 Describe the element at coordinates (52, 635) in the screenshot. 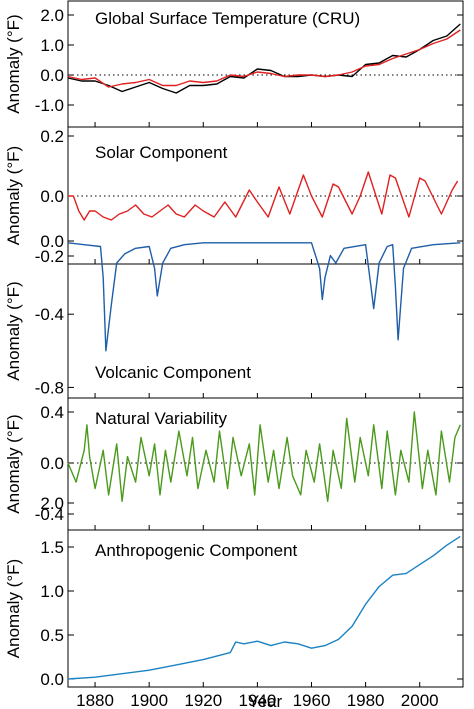

I see `y-tick-label: 0.5` at that location.